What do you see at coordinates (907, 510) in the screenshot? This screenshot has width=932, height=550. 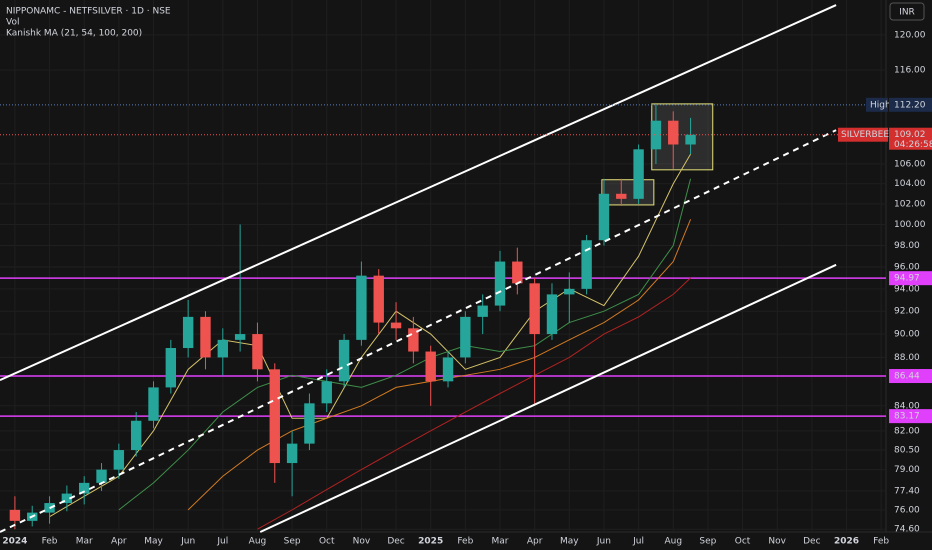 I see `y-tick-label: 76.00` at bounding box center [907, 510].